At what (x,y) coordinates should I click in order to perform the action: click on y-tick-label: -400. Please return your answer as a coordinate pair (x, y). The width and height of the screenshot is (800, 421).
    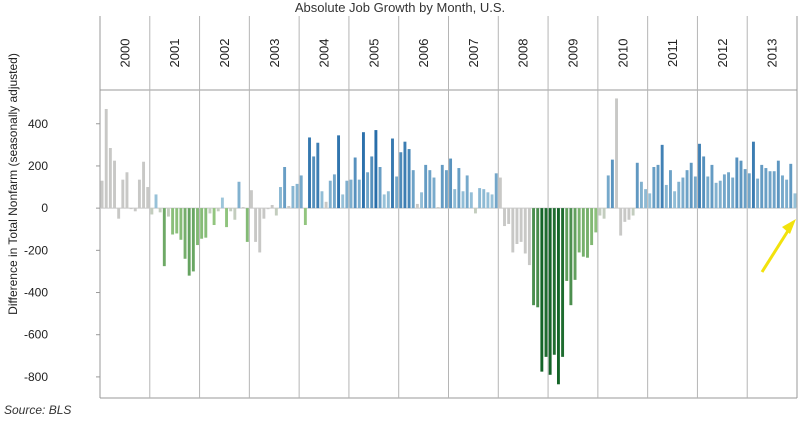
    Looking at the image, I should click on (36, 293).